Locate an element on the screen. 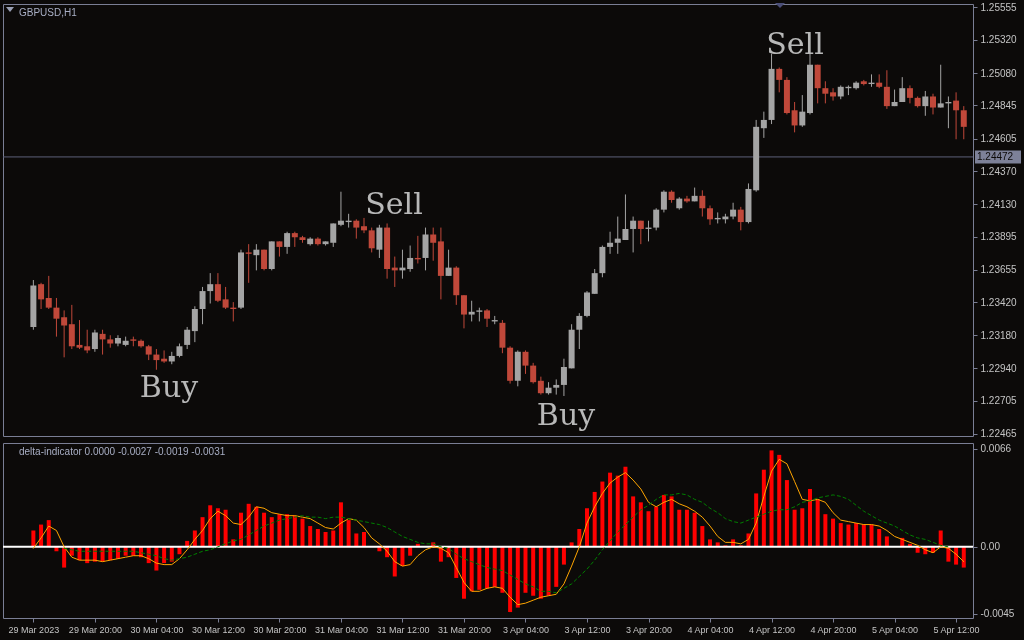 This screenshot has width=1024, height=640. y-tick-label: 1.23180 is located at coordinates (999, 335).